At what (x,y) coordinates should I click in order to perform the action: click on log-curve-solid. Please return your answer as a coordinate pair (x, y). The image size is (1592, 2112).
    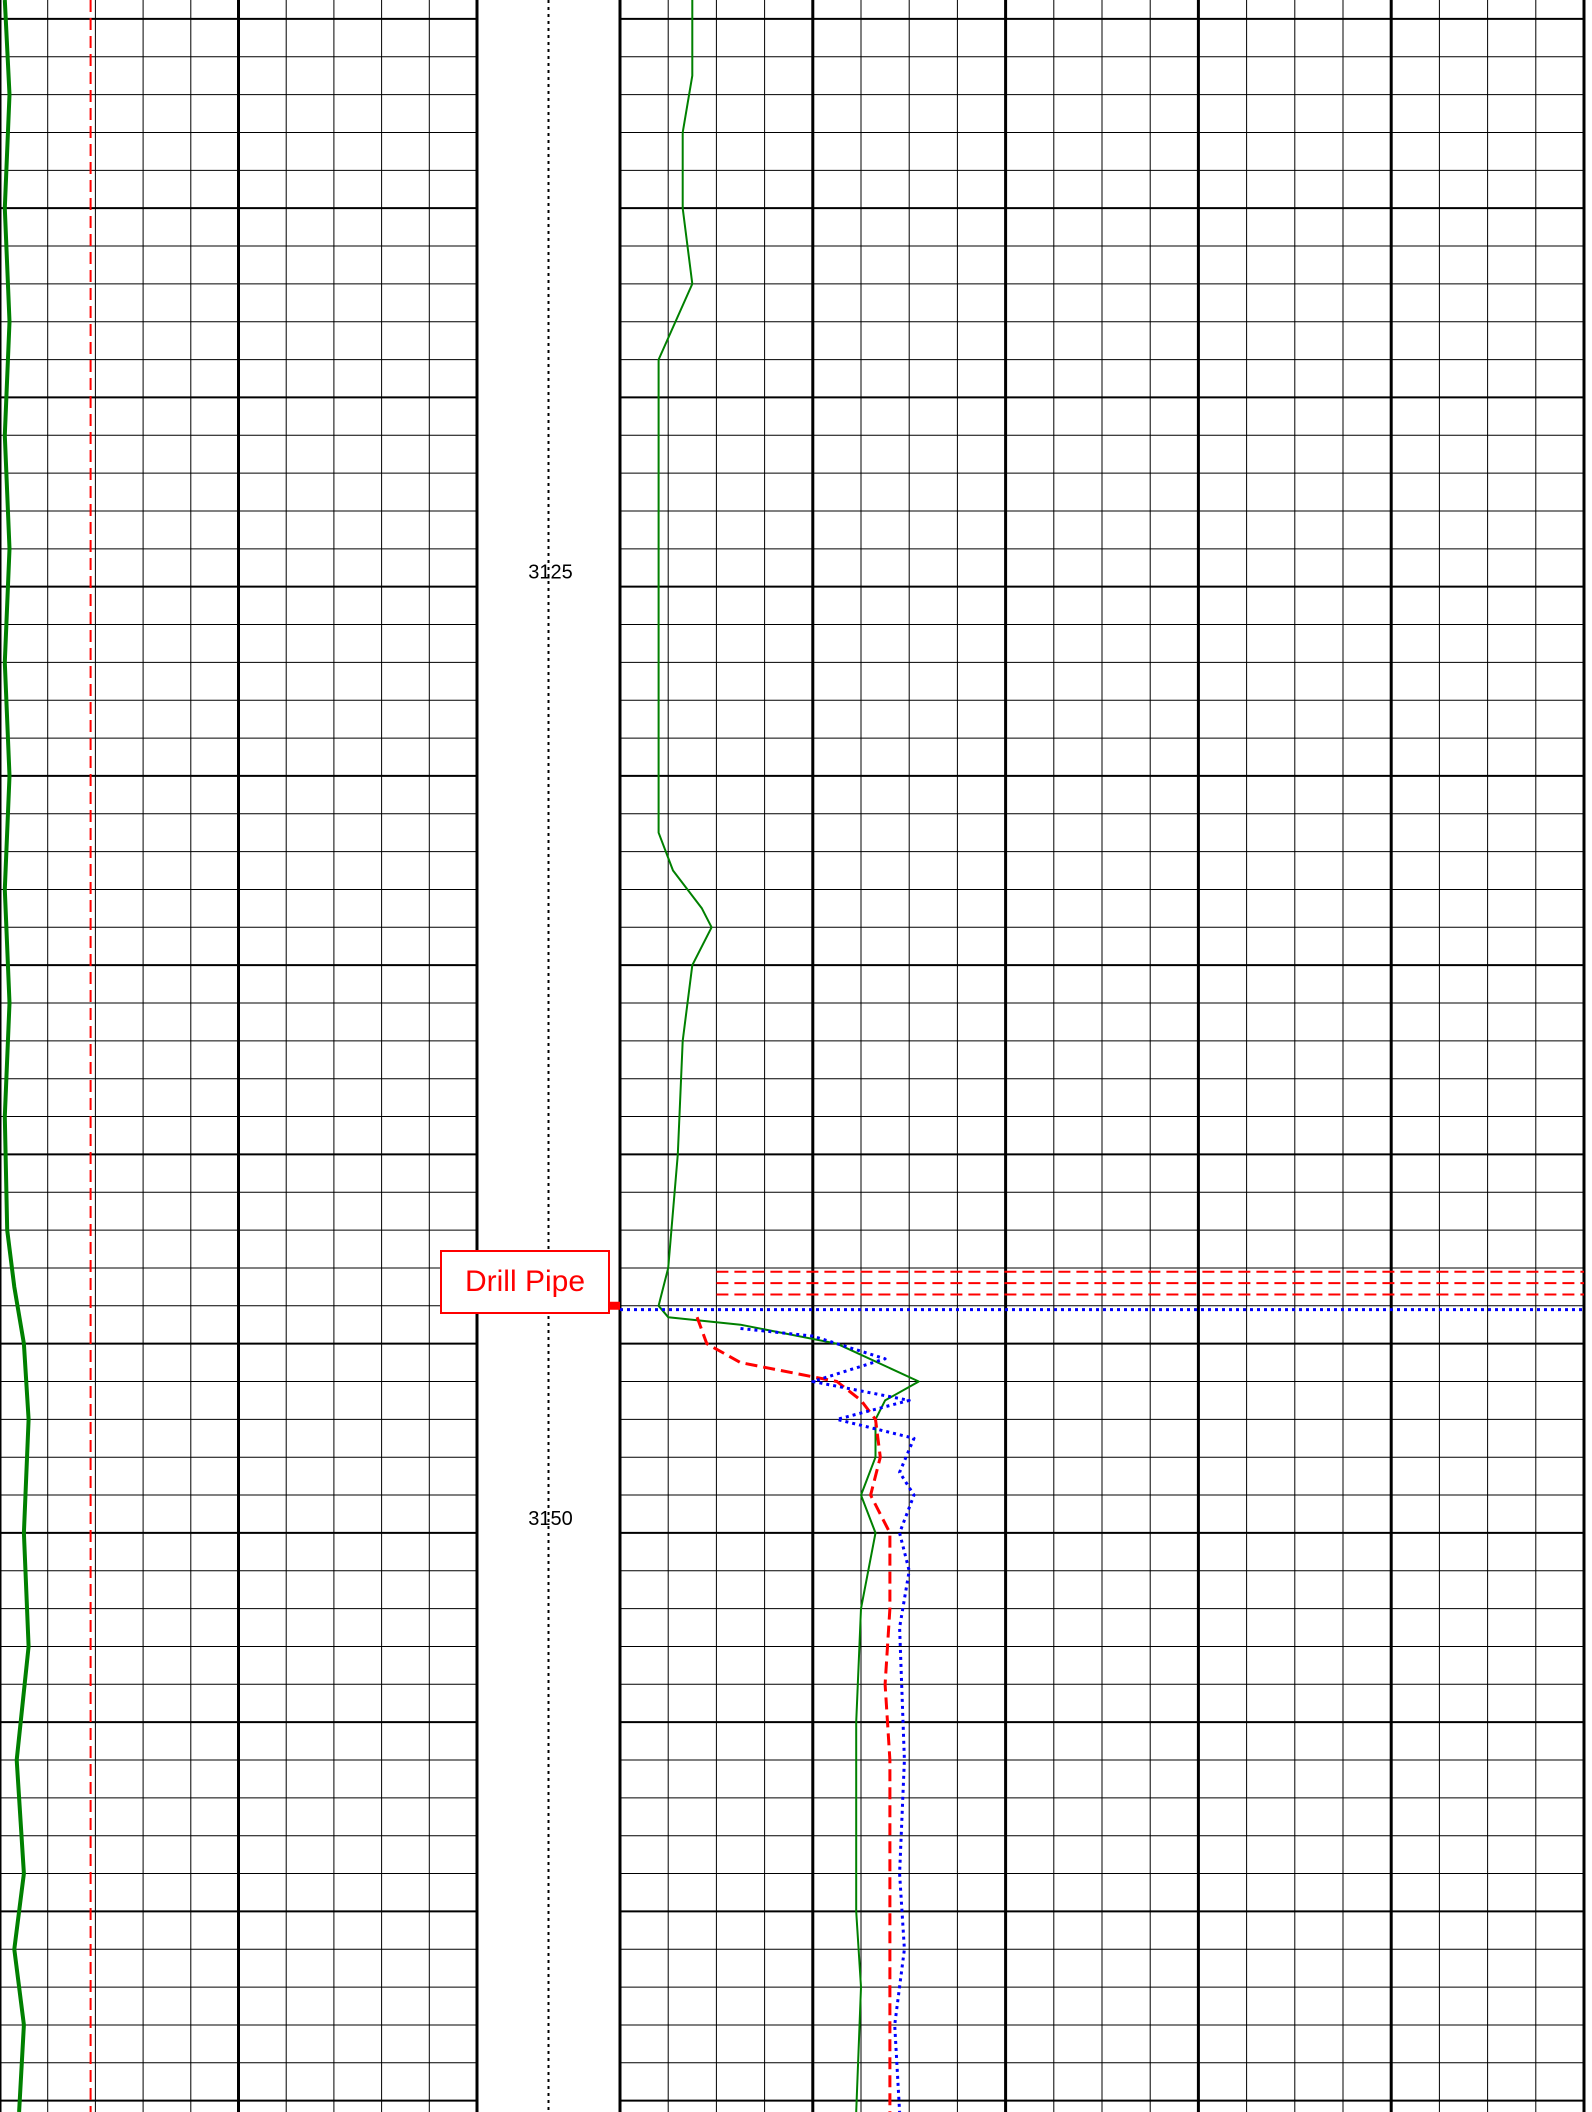
    Looking at the image, I should click on (16, 1056).